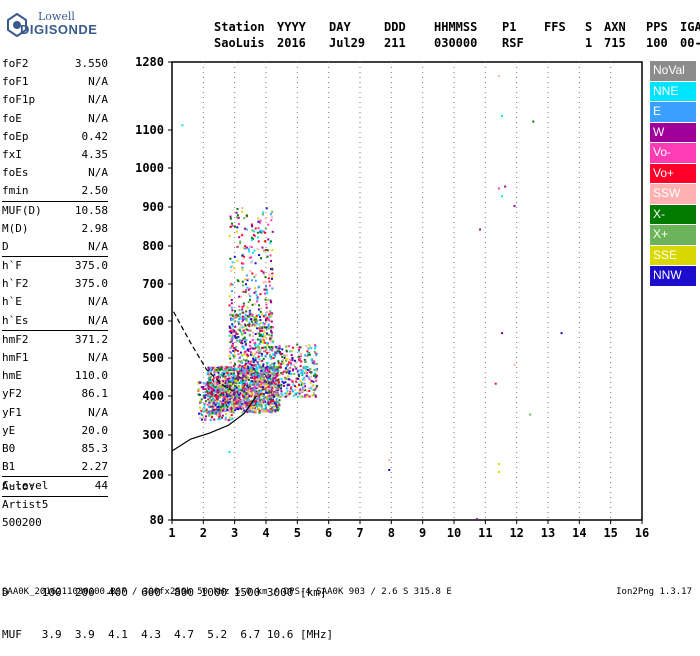 Image resolution: width=700 pixels, height=656 pixels. I want to click on legend-item-w: W, so click(673, 132).